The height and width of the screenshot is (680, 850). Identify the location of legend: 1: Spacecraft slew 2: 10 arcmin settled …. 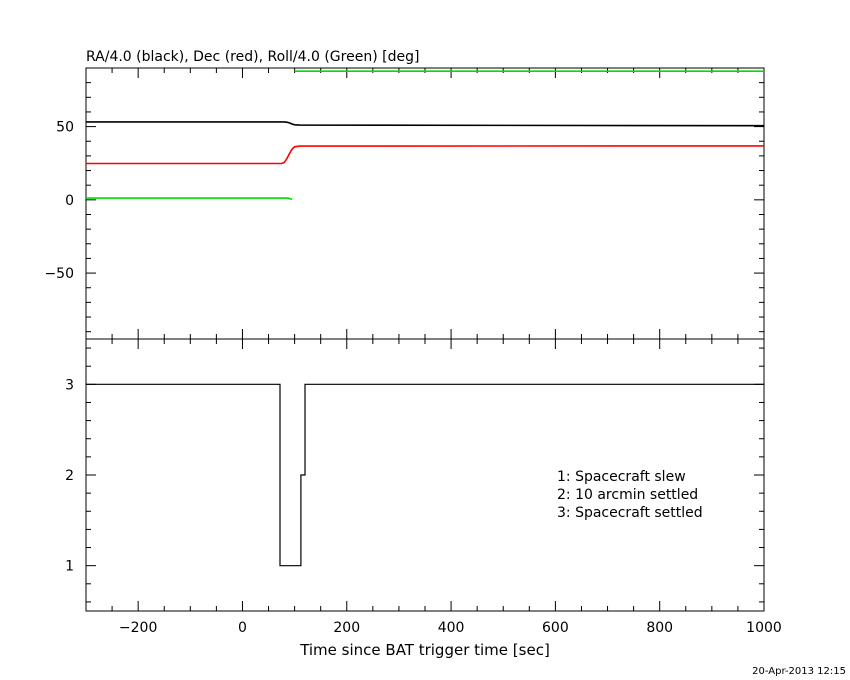
(630, 495).